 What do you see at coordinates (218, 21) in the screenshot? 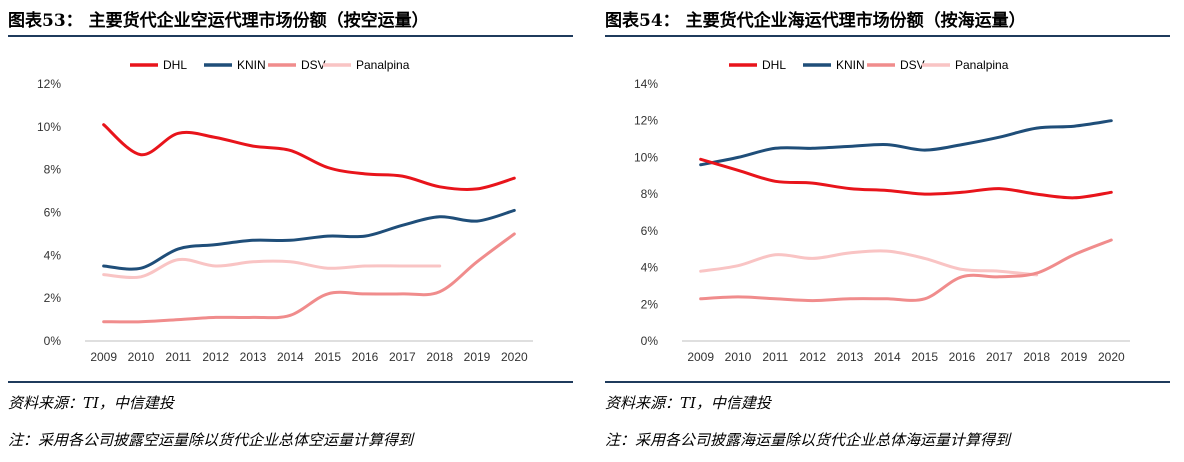
I see `chart-title: 图表53： 主要货代企业空运代理市场份额（按空运量）` at bounding box center [218, 21].